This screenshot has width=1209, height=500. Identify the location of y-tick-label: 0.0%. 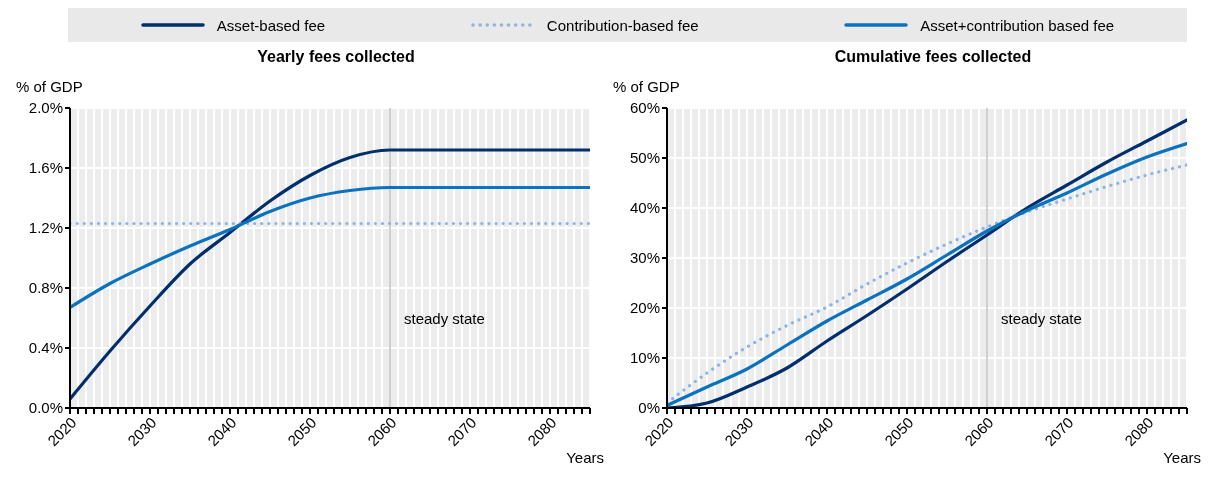
(45, 408).